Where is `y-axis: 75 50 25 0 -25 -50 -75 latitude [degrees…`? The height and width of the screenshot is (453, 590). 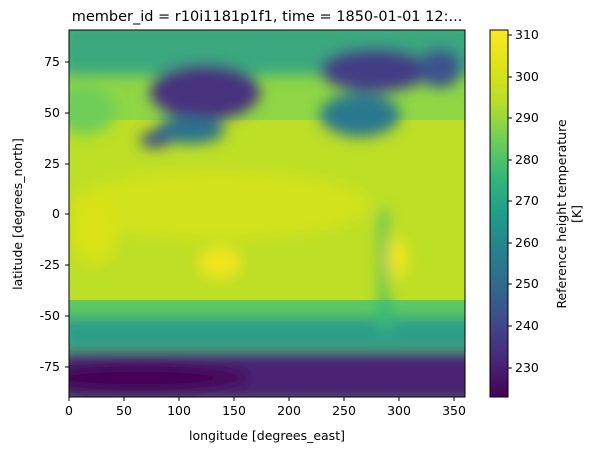
y-axis: 75 50 25 0 -25 -50 -75 latitude [degrees… is located at coordinates (39, 214).